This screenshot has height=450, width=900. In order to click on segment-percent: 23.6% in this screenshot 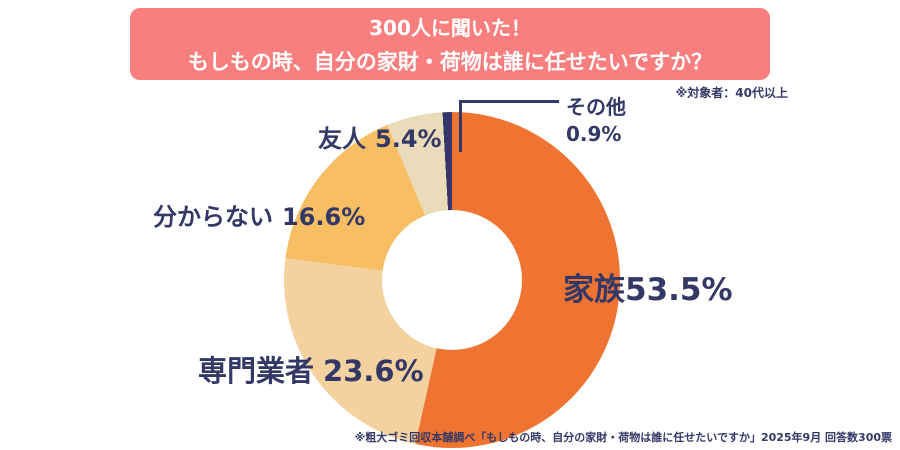, I will do `click(373, 371)`.